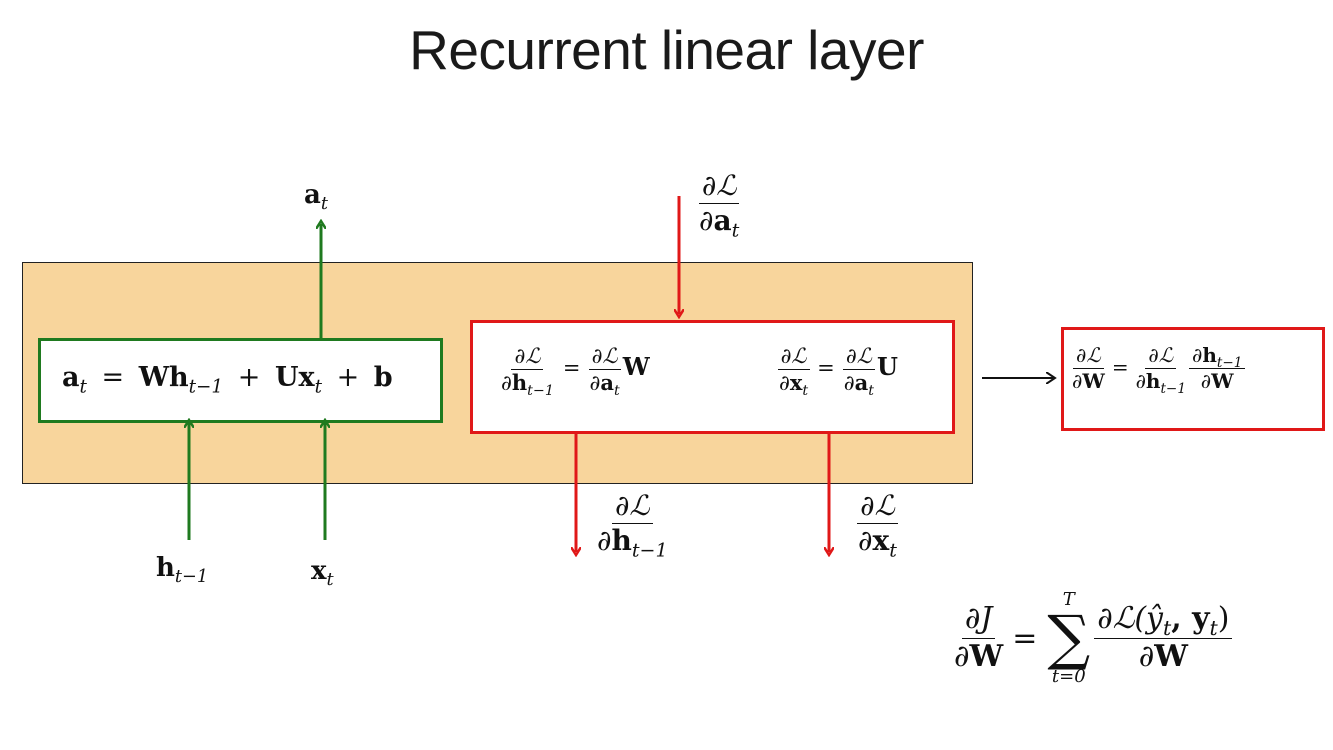 The height and width of the screenshot is (750, 1333). Describe the element at coordinates (1157, 370) in the screenshot. I see `weight-gradient-equation: ∂ℒ ∂W = ∂ℒ ∂ht−1 ∂ht−1 ∂W` at that location.